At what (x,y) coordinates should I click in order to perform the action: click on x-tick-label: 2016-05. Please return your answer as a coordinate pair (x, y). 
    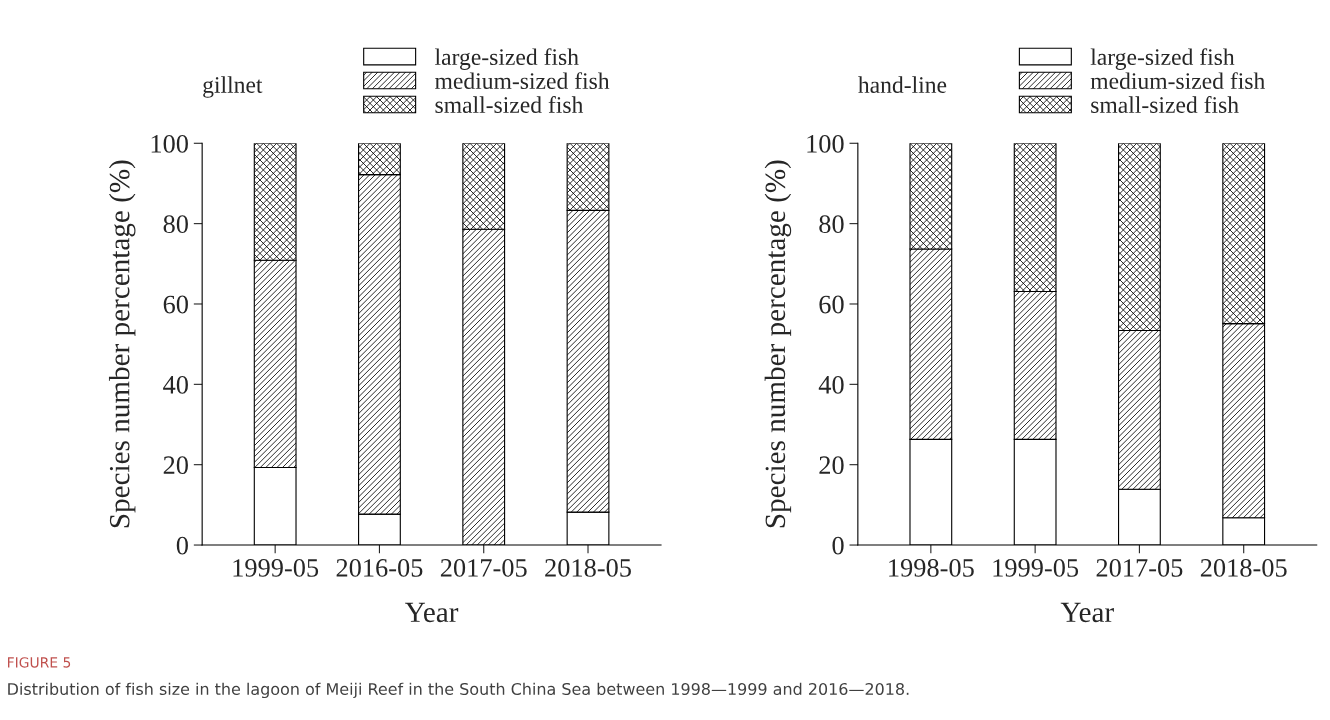
    Looking at the image, I should click on (379, 568).